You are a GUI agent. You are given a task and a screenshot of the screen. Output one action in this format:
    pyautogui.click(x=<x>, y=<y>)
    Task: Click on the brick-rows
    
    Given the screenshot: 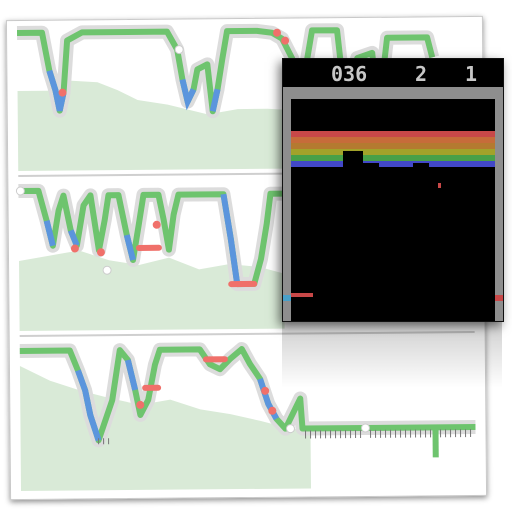 What is the action you would take?
    pyautogui.click(x=393, y=149)
    